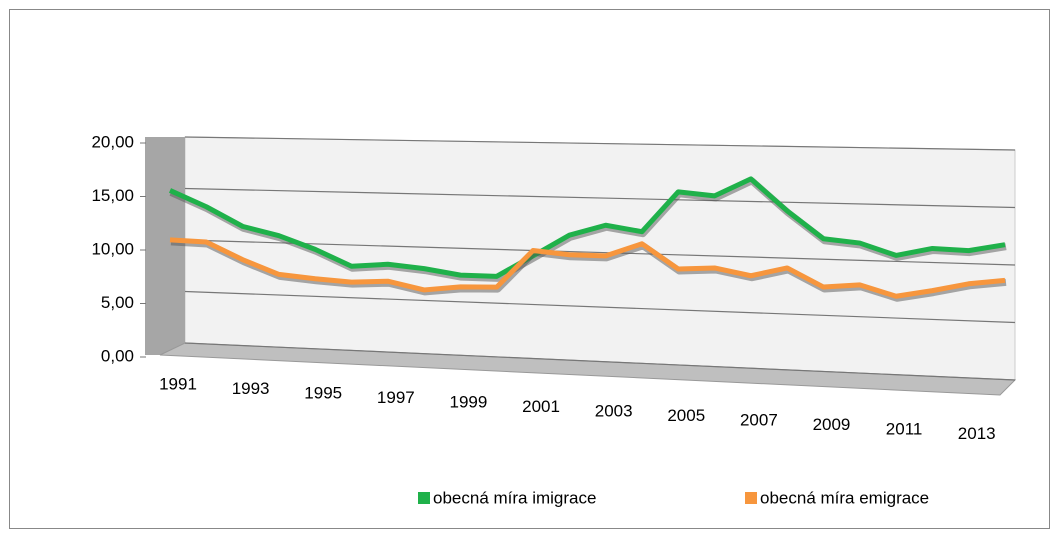 The height and width of the screenshot is (542, 1059). What do you see at coordinates (117, 302) in the screenshot?
I see `y-tick-label: 5,00` at bounding box center [117, 302].